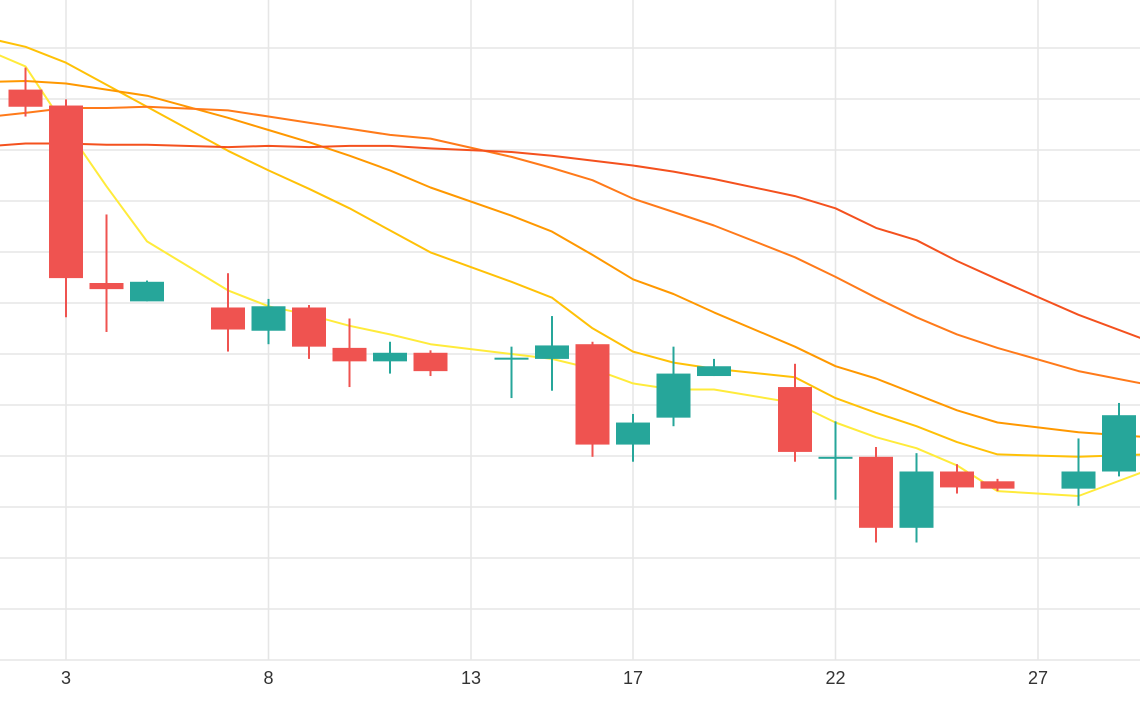  Describe the element at coordinates (1038, 678) in the screenshot. I see `x-tick-label: 27` at that location.